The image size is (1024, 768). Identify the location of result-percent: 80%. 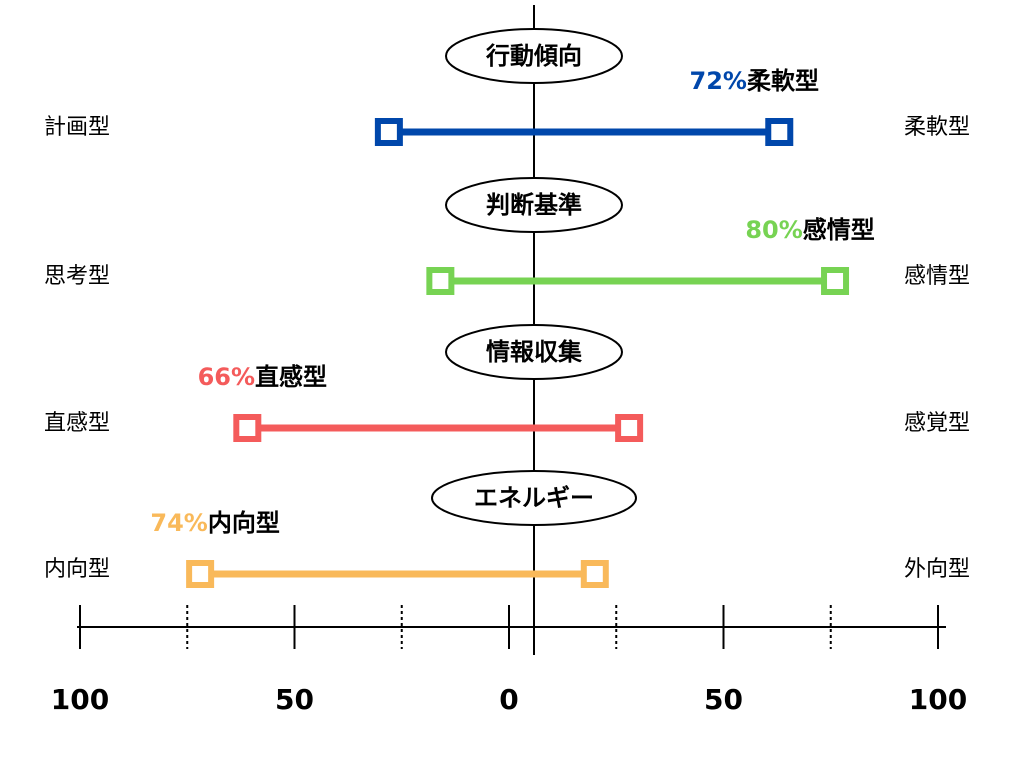
(773, 230).